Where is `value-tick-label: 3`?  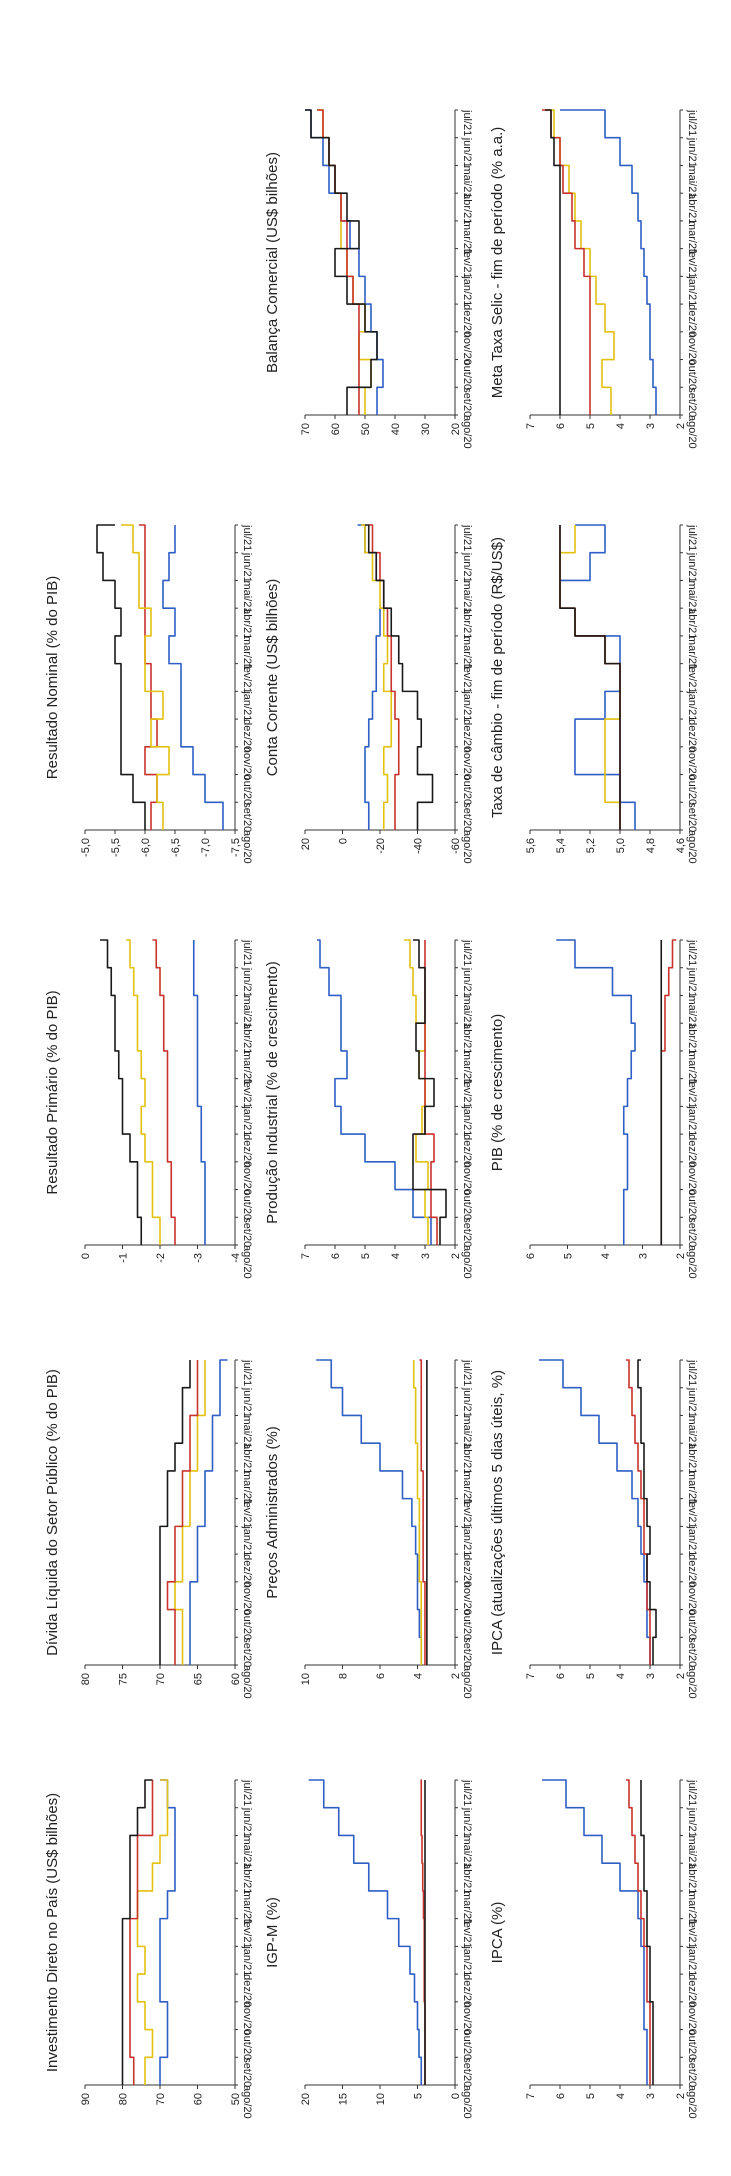 value-tick-label: 3 is located at coordinates (644, 1256).